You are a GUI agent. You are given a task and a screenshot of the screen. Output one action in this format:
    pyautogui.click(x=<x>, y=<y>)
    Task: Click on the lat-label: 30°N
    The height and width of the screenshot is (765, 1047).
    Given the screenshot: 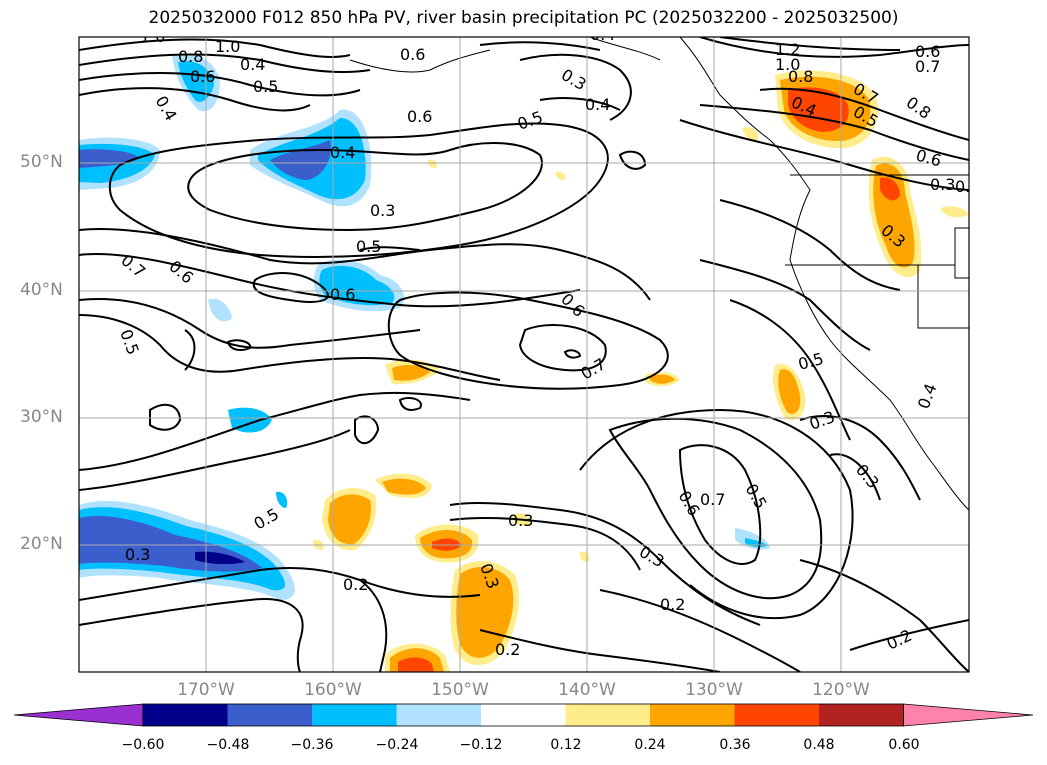 What is the action you would take?
    pyautogui.click(x=41, y=417)
    